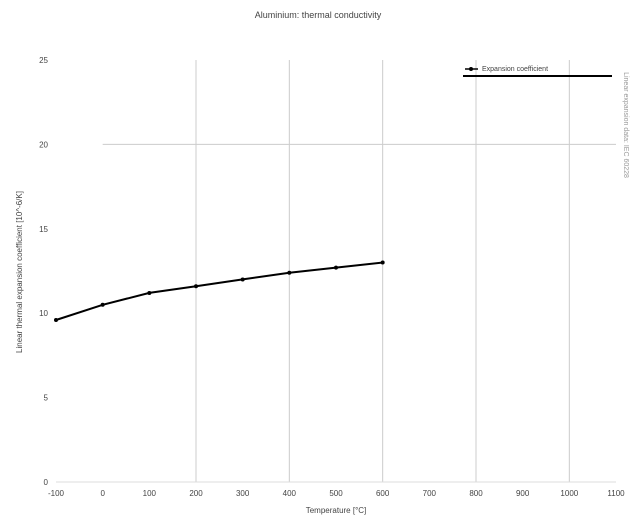 This screenshot has height=522, width=636. I want to click on x-tick-label: 400, so click(290, 493).